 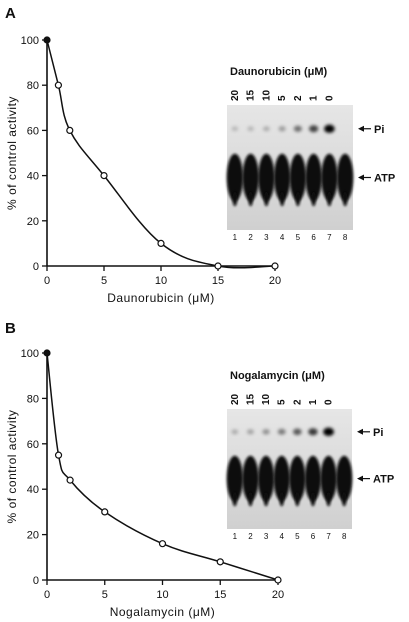 I want to click on x-tick-label: 15, so click(x=220, y=595).